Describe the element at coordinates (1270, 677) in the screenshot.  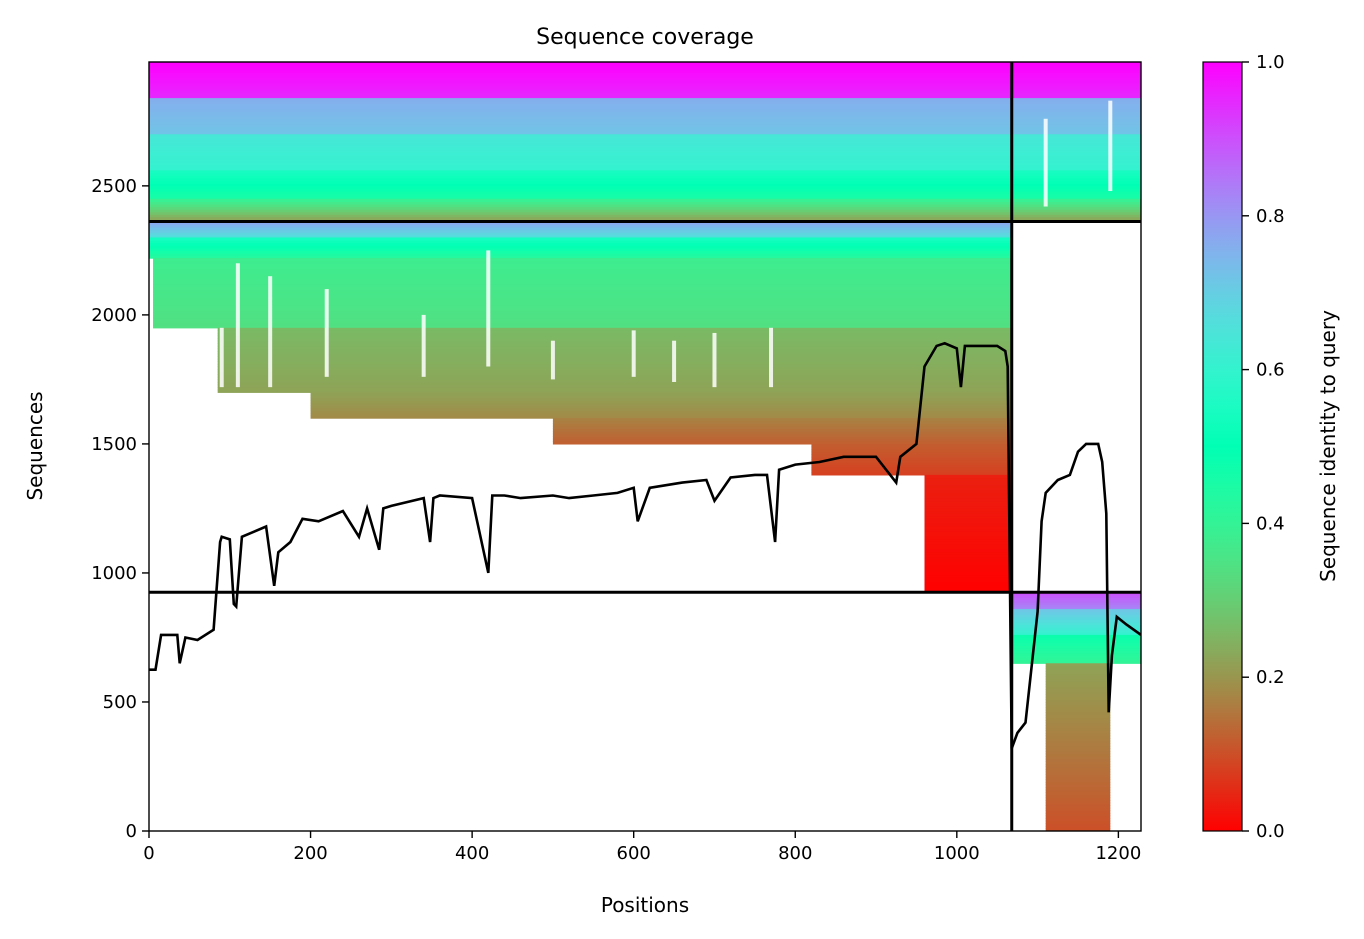
I see `colorbar-tick-label-1: 0.2` at that location.